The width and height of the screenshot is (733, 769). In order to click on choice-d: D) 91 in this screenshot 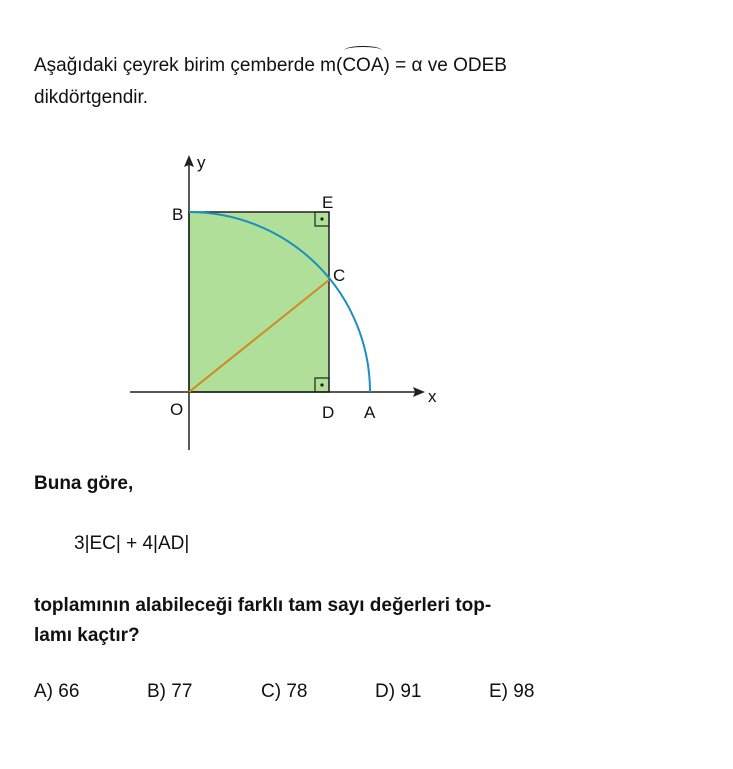, I will do `click(398, 691)`.